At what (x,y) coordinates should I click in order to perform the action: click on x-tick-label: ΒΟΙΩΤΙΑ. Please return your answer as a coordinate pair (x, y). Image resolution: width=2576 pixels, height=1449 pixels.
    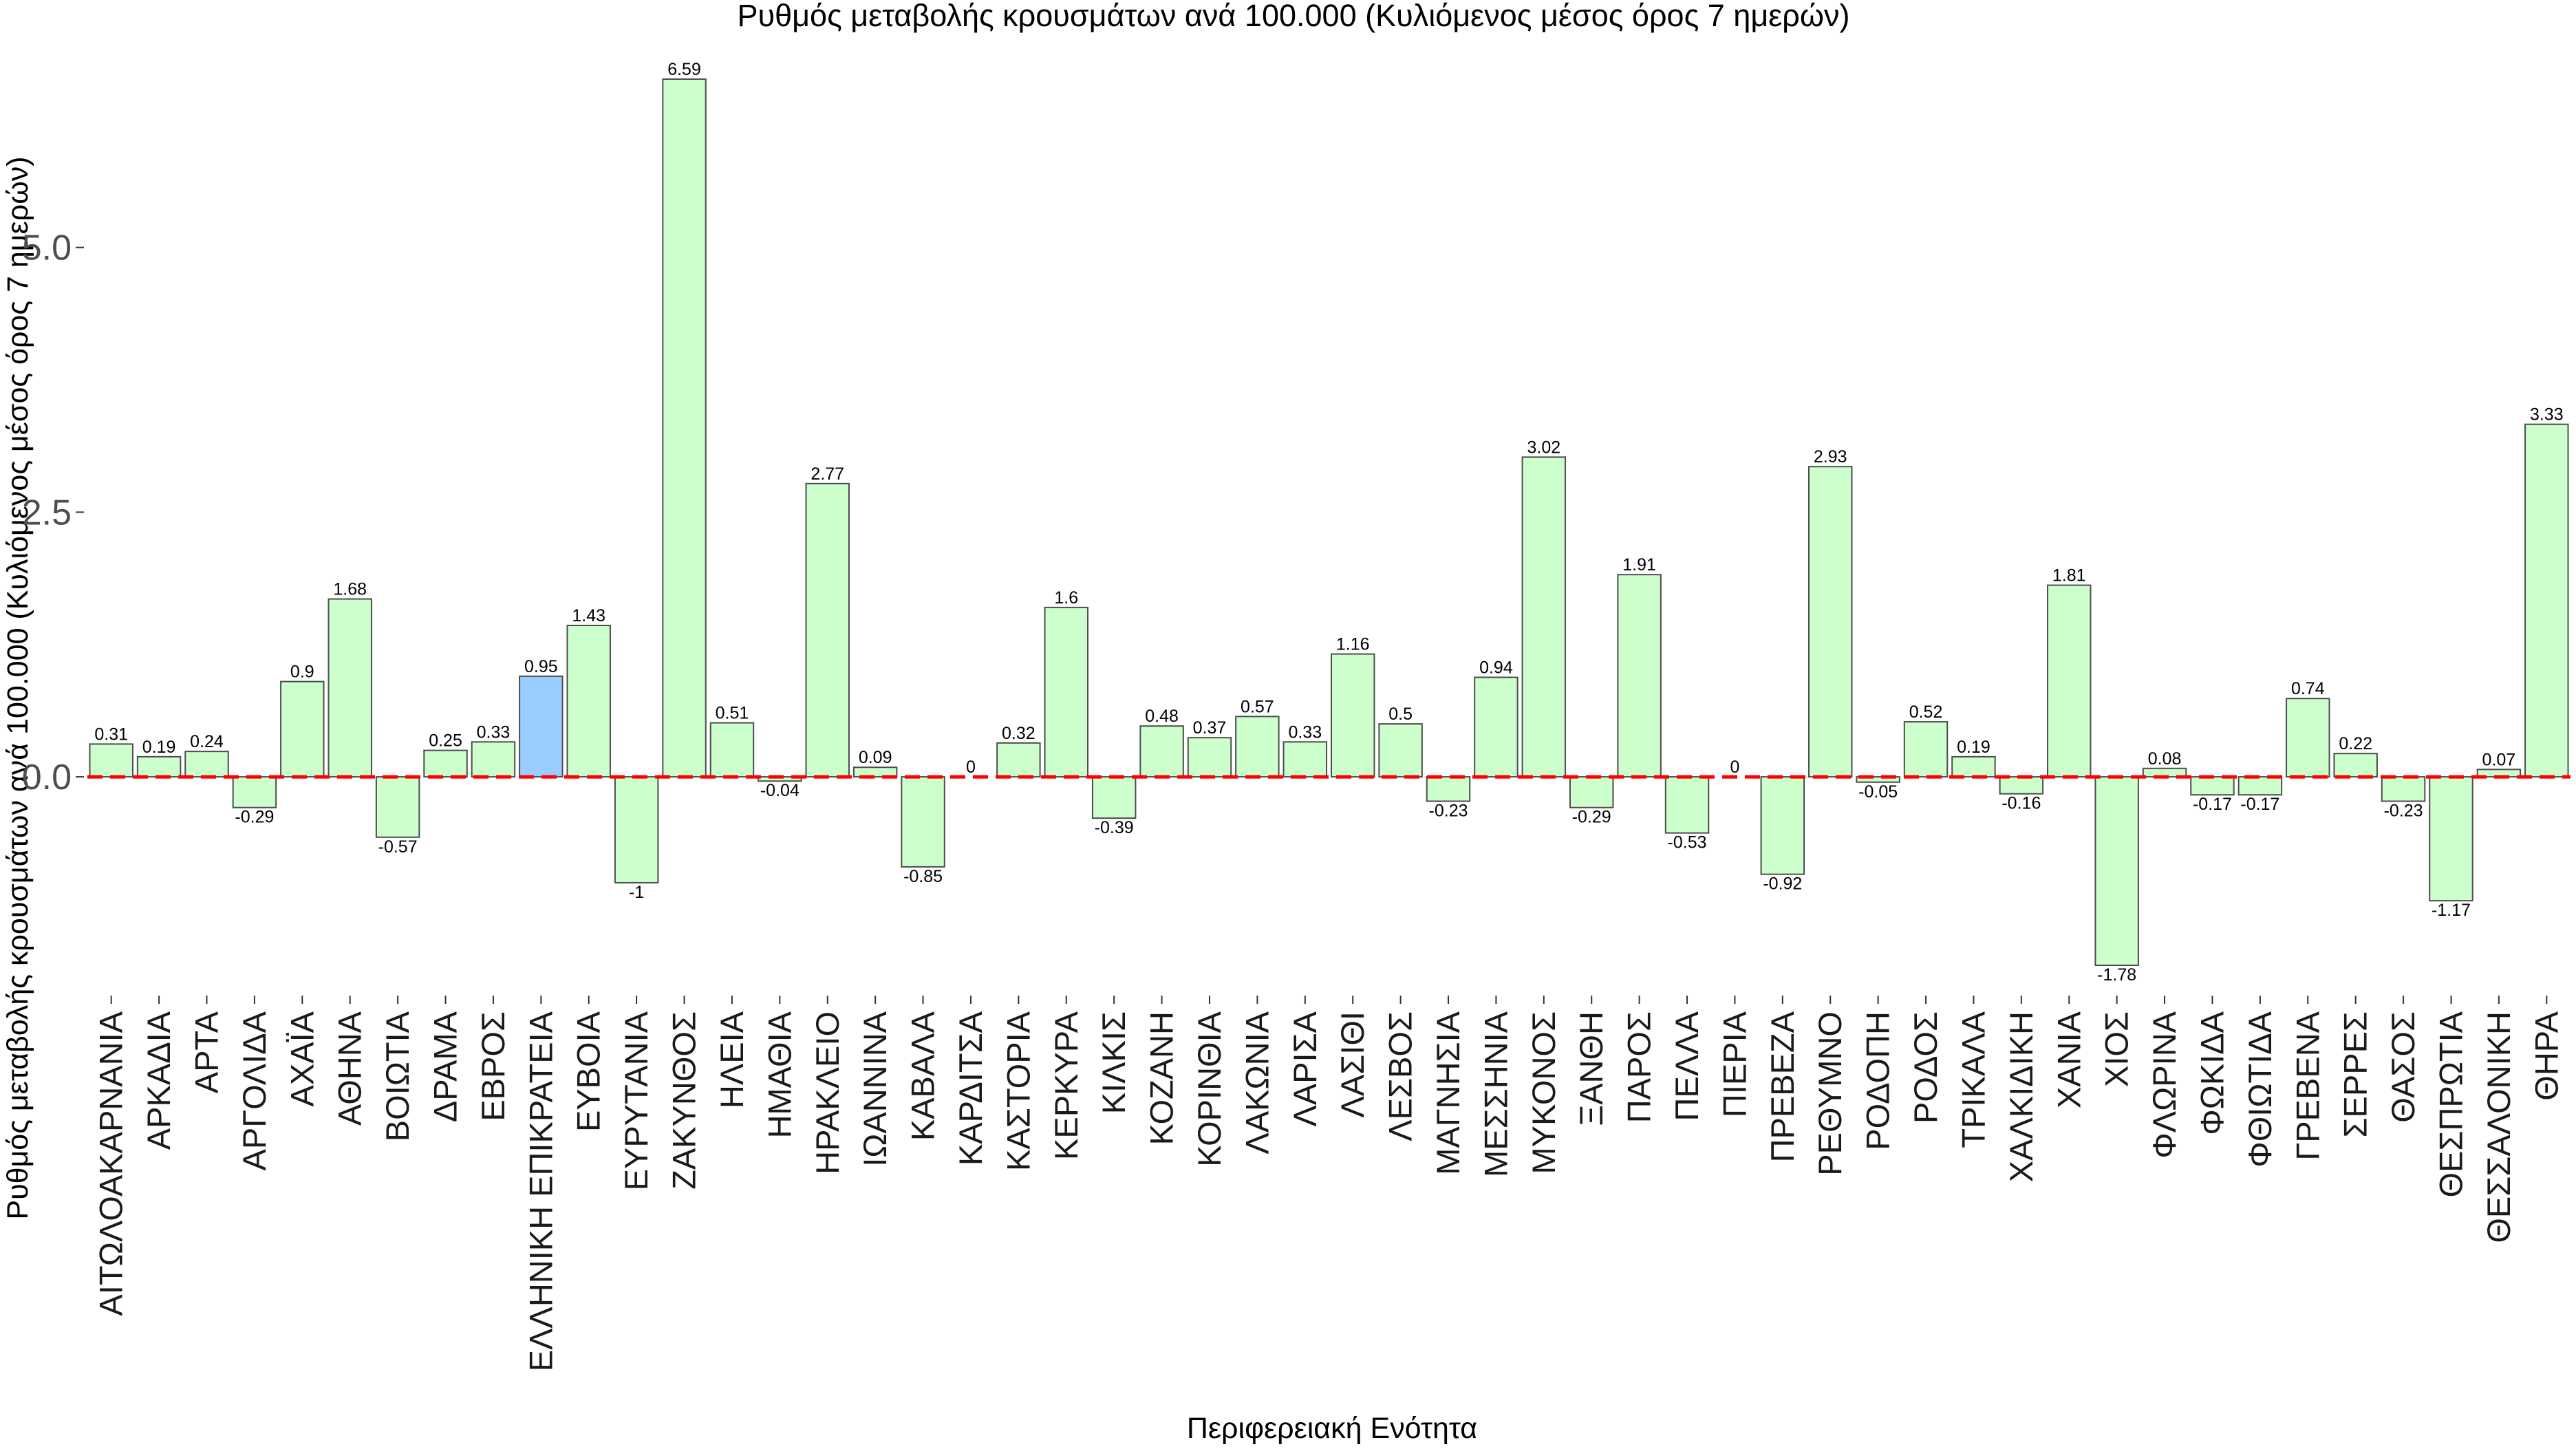
    Looking at the image, I should click on (398, 1076).